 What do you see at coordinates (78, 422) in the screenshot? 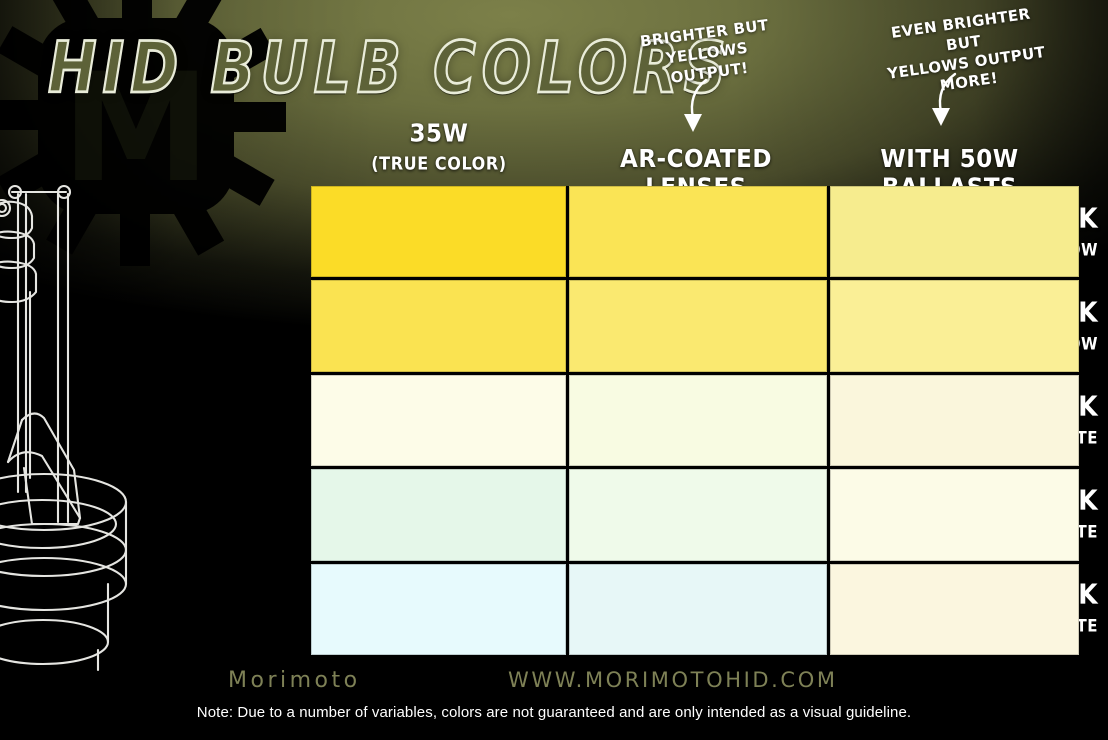
I see `hid-bulb-line-art-icon` at bounding box center [78, 422].